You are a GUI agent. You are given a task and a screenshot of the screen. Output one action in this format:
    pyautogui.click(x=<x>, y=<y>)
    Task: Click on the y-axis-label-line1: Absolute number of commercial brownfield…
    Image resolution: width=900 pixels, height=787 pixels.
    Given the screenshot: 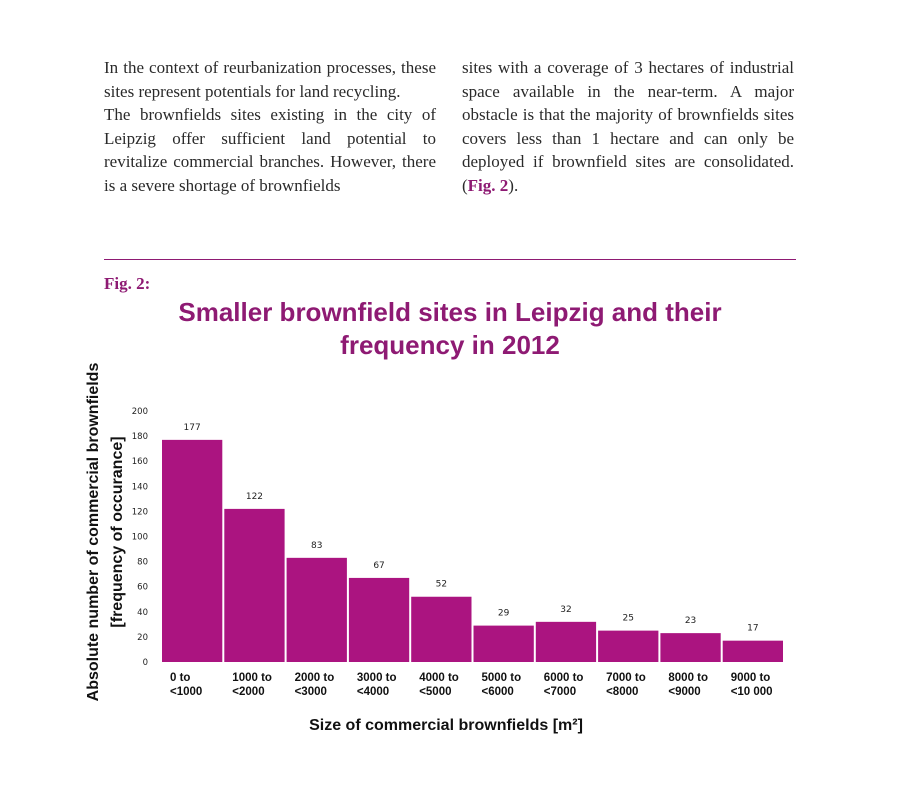 What is the action you would take?
    pyautogui.click(x=93, y=532)
    